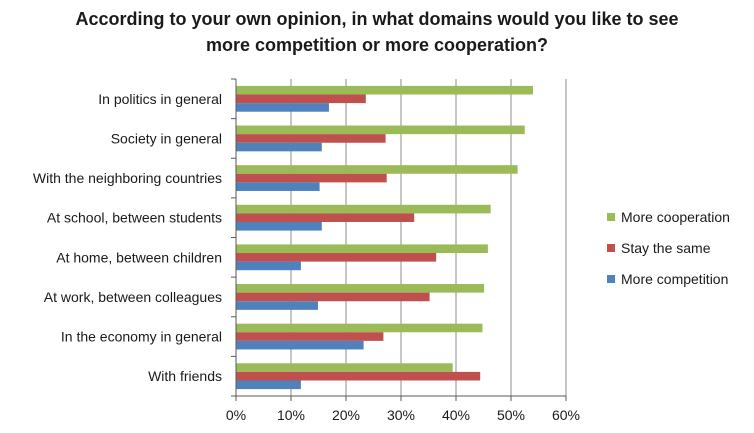  Describe the element at coordinates (456, 415) in the screenshot. I see `x-tick-label: 40%` at that location.